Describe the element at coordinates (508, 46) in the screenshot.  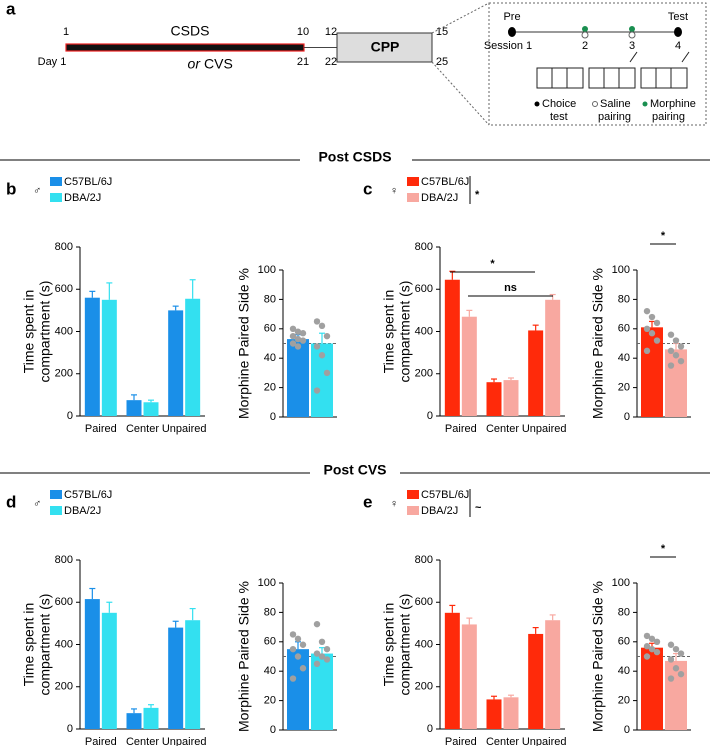
I see `session-label: Session 1` at that location.